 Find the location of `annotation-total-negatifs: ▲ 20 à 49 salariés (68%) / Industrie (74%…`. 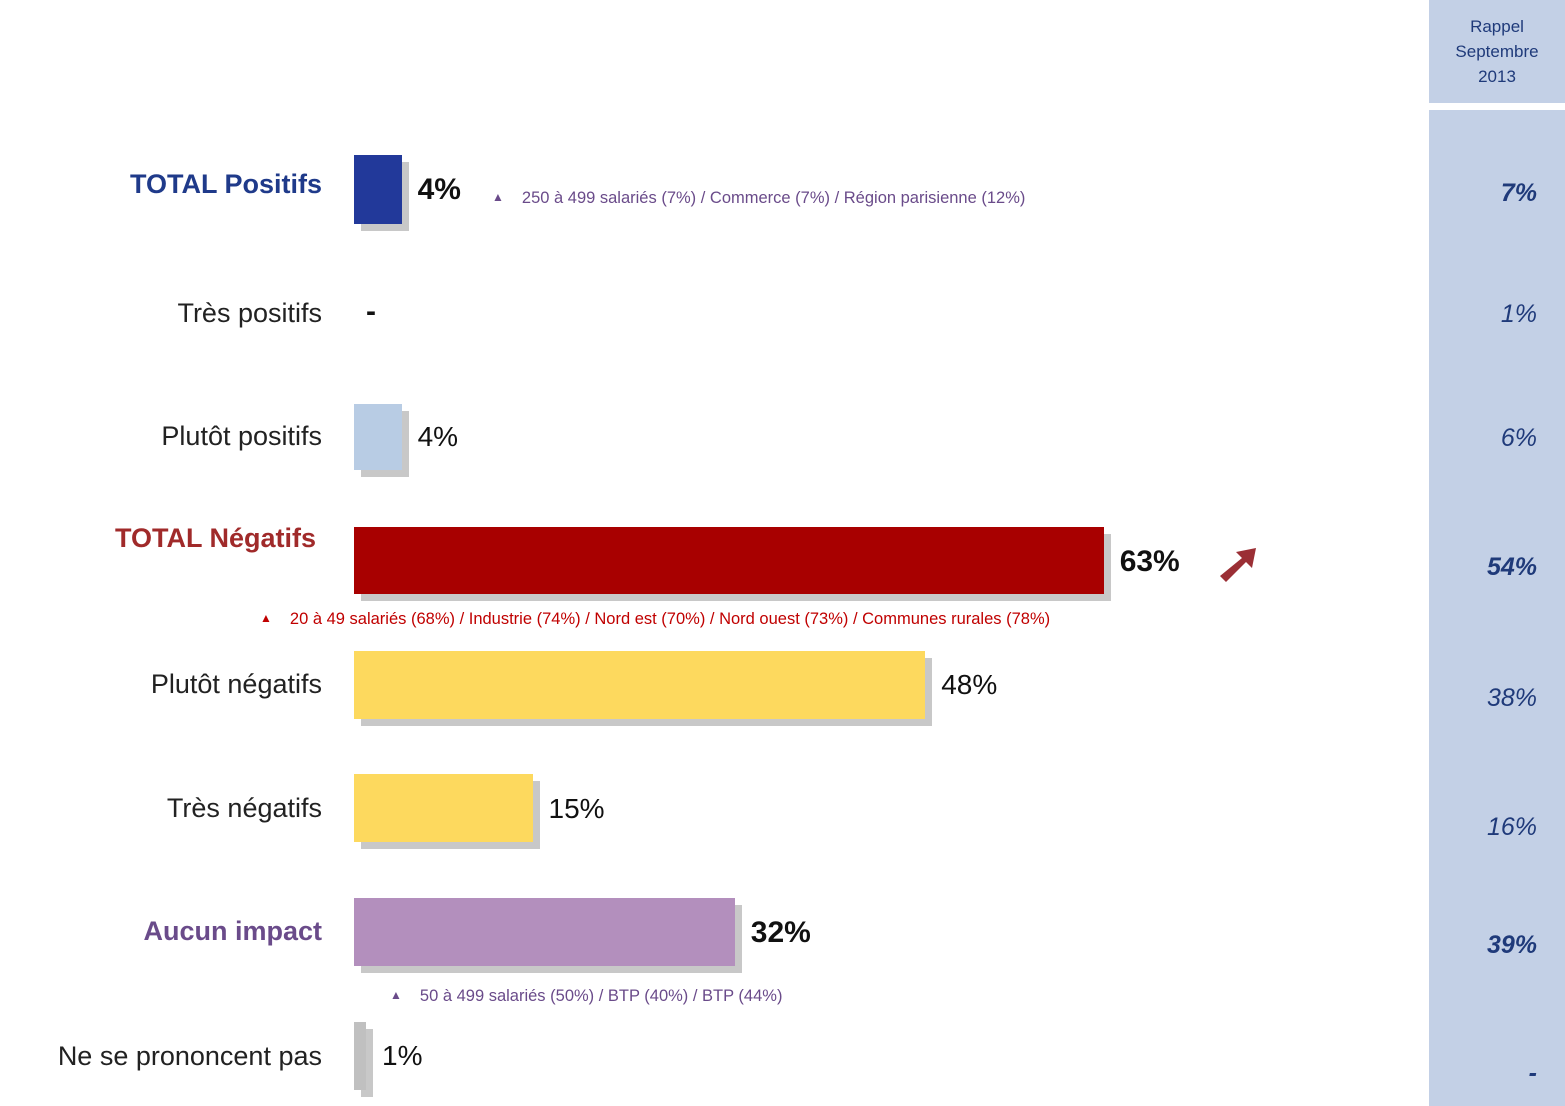

annotation-total-negatifs: ▲ 20 à 49 salariés (68%) / Industrie (74%… is located at coordinates (655, 618).